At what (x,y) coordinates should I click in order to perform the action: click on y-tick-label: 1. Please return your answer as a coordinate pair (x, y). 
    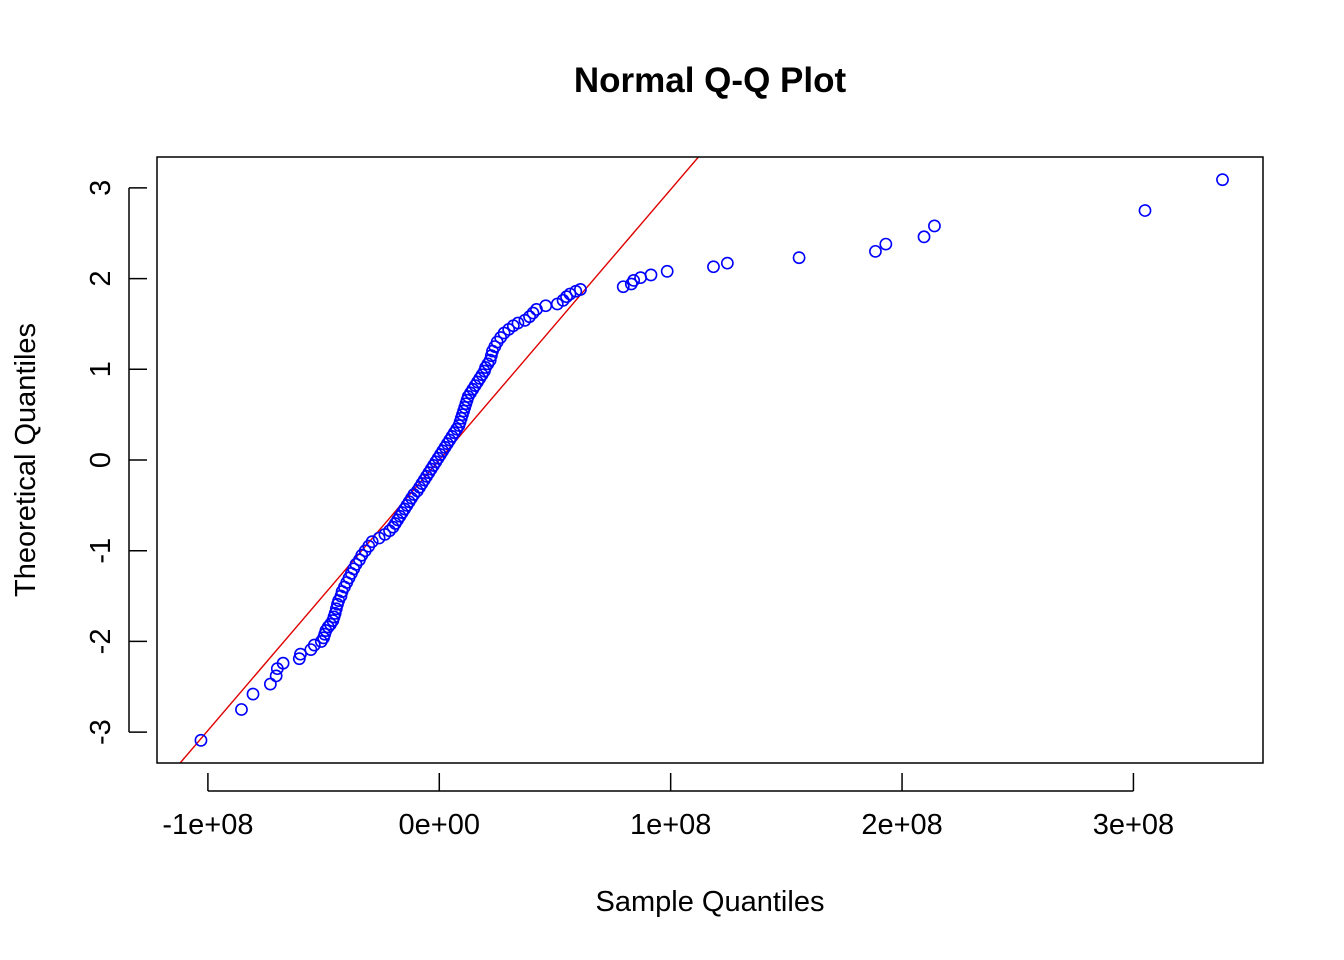
    Looking at the image, I should click on (101, 369).